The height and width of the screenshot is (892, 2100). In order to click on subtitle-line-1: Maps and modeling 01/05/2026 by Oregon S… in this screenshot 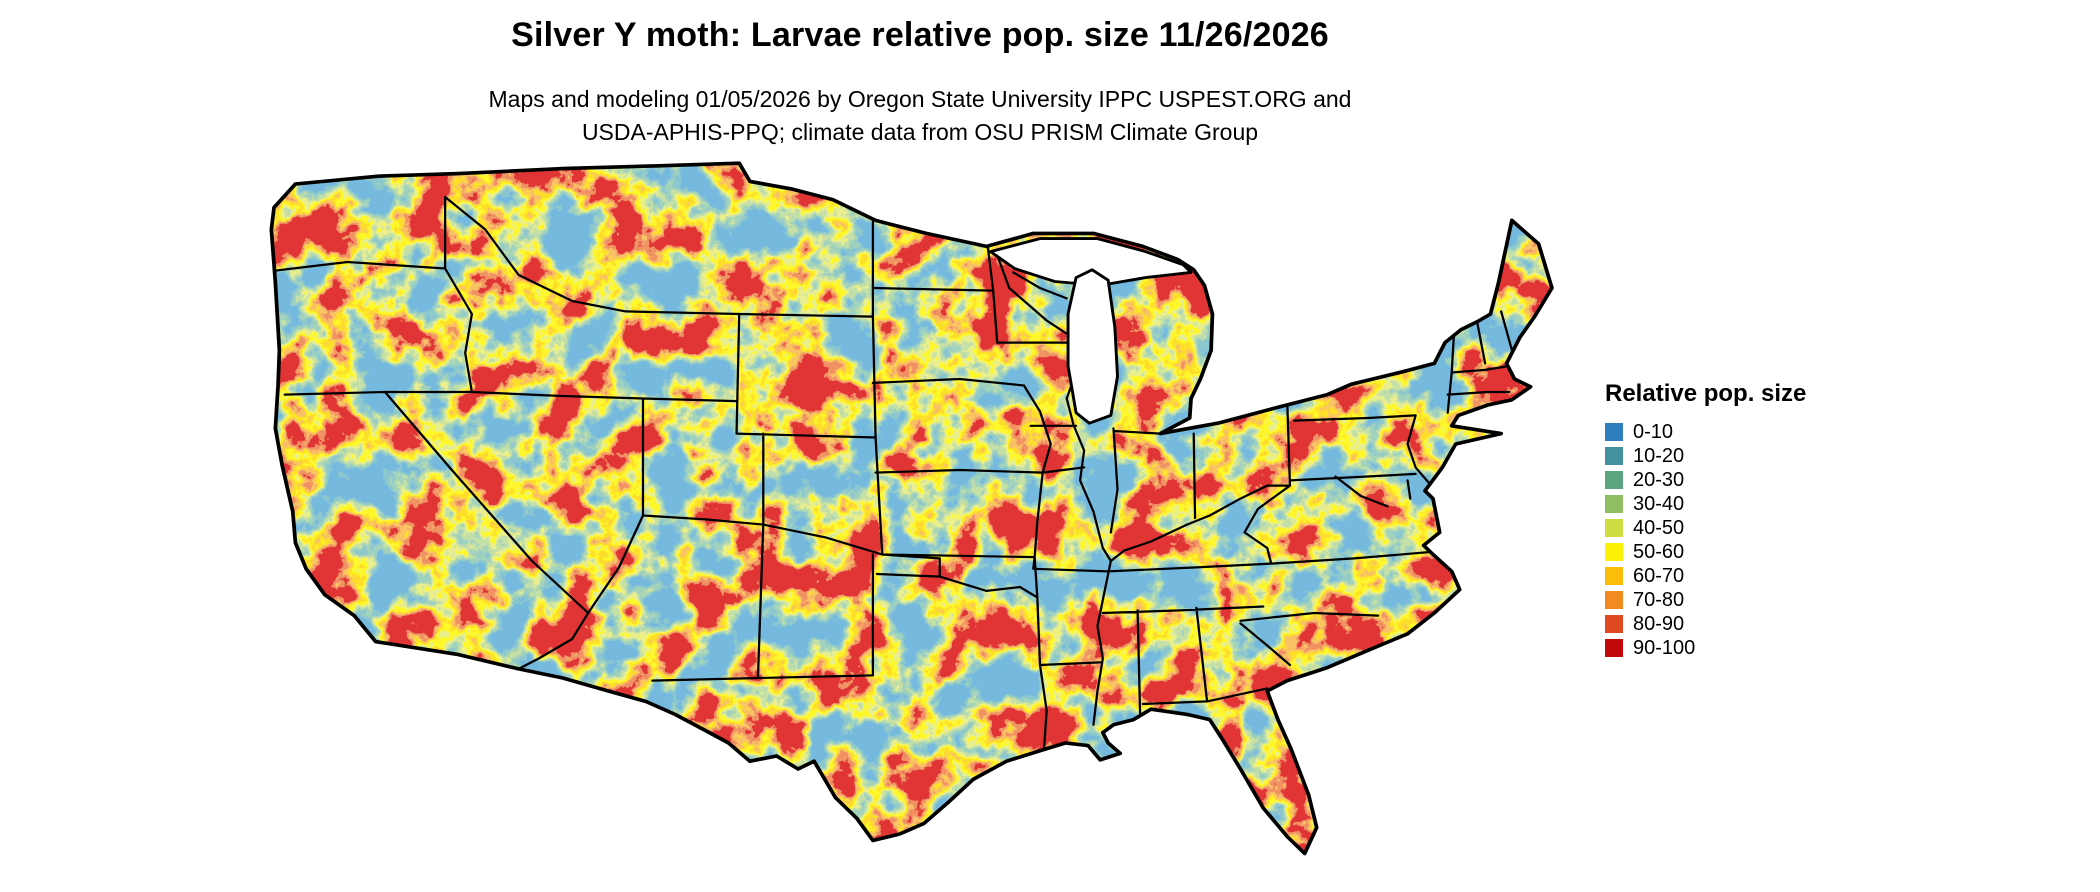, I will do `click(920, 99)`.